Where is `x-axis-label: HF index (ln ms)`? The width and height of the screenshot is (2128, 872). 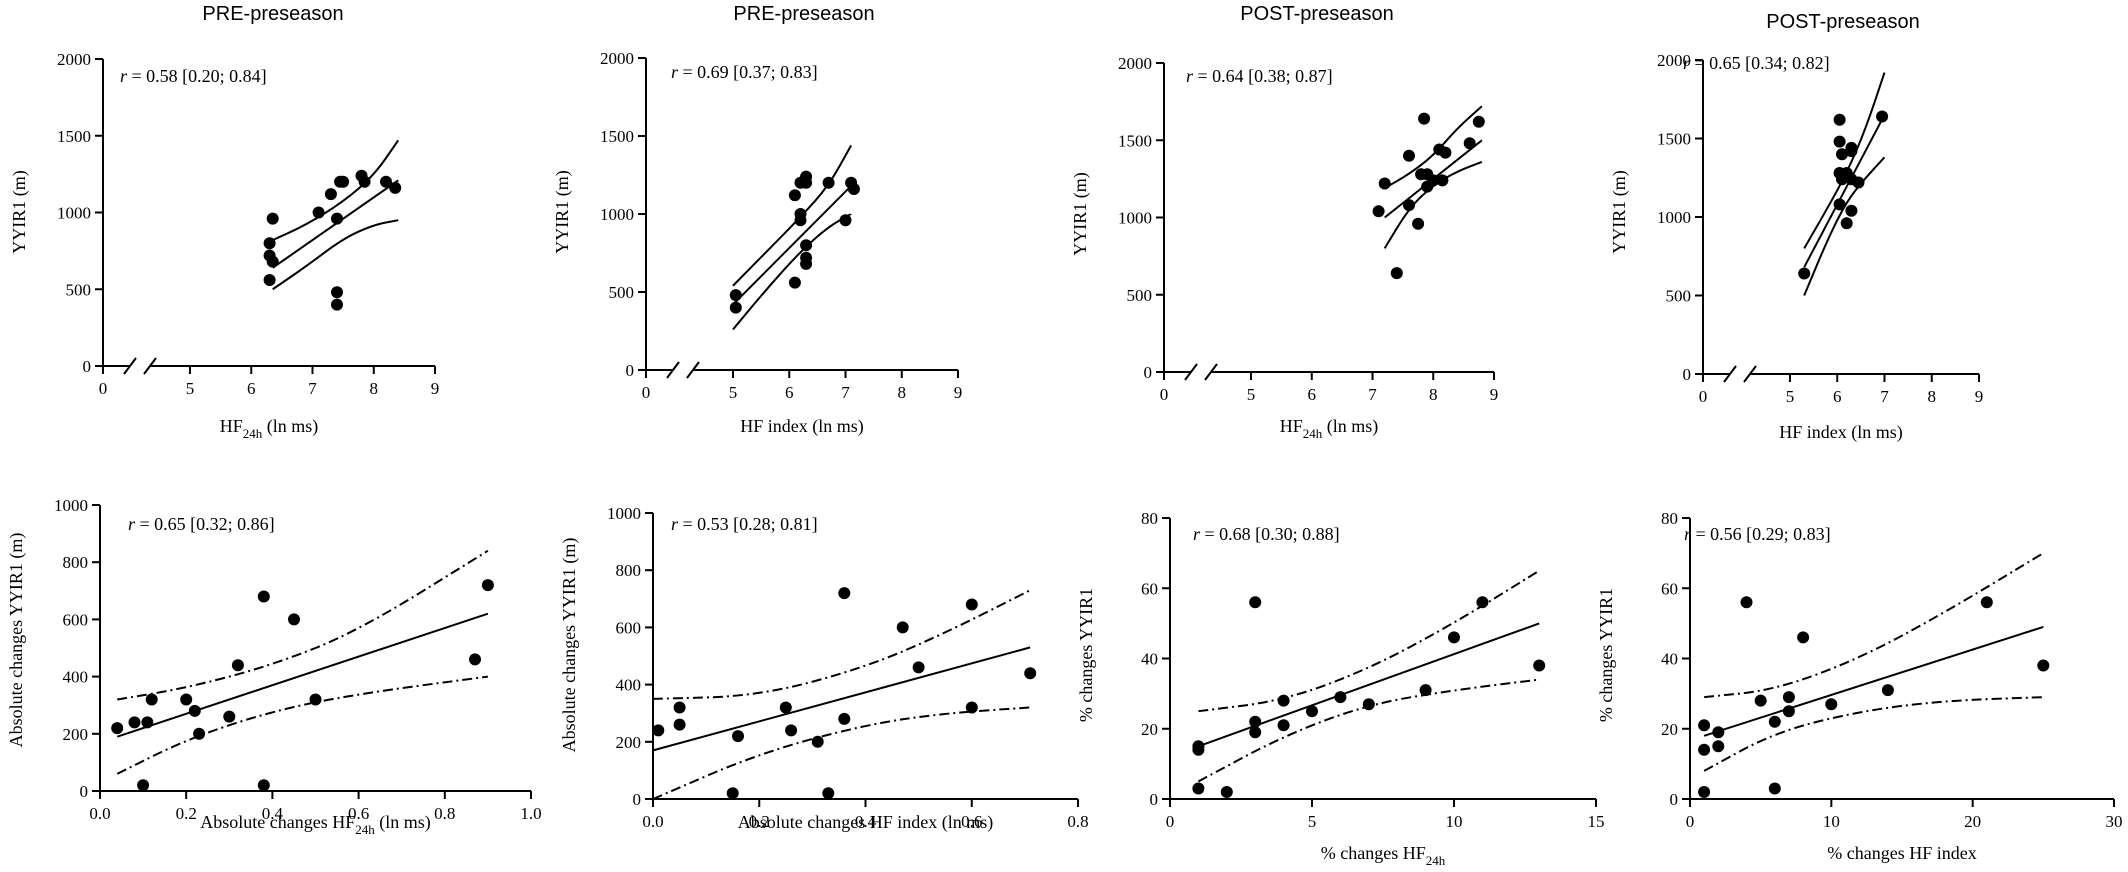
x-axis-label: HF index (ln ms) is located at coordinates (802, 426).